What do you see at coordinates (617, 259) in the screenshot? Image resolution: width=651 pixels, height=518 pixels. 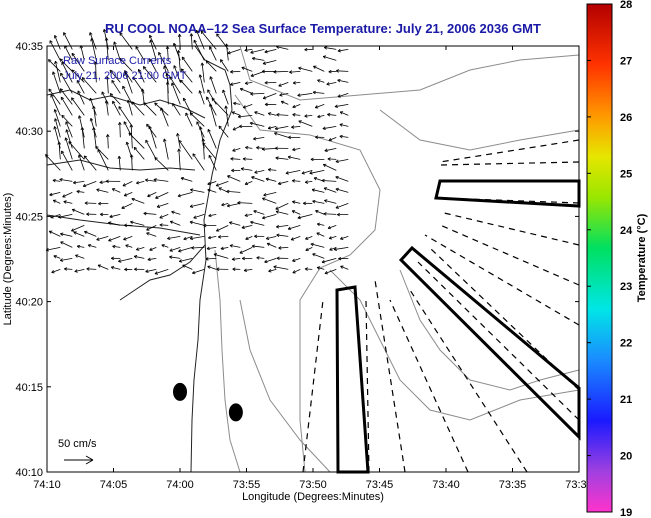 I see `colorbar: 28 27 26 25 24 23 22 21 20 19 Temperature (°C)` at bounding box center [617, 259].